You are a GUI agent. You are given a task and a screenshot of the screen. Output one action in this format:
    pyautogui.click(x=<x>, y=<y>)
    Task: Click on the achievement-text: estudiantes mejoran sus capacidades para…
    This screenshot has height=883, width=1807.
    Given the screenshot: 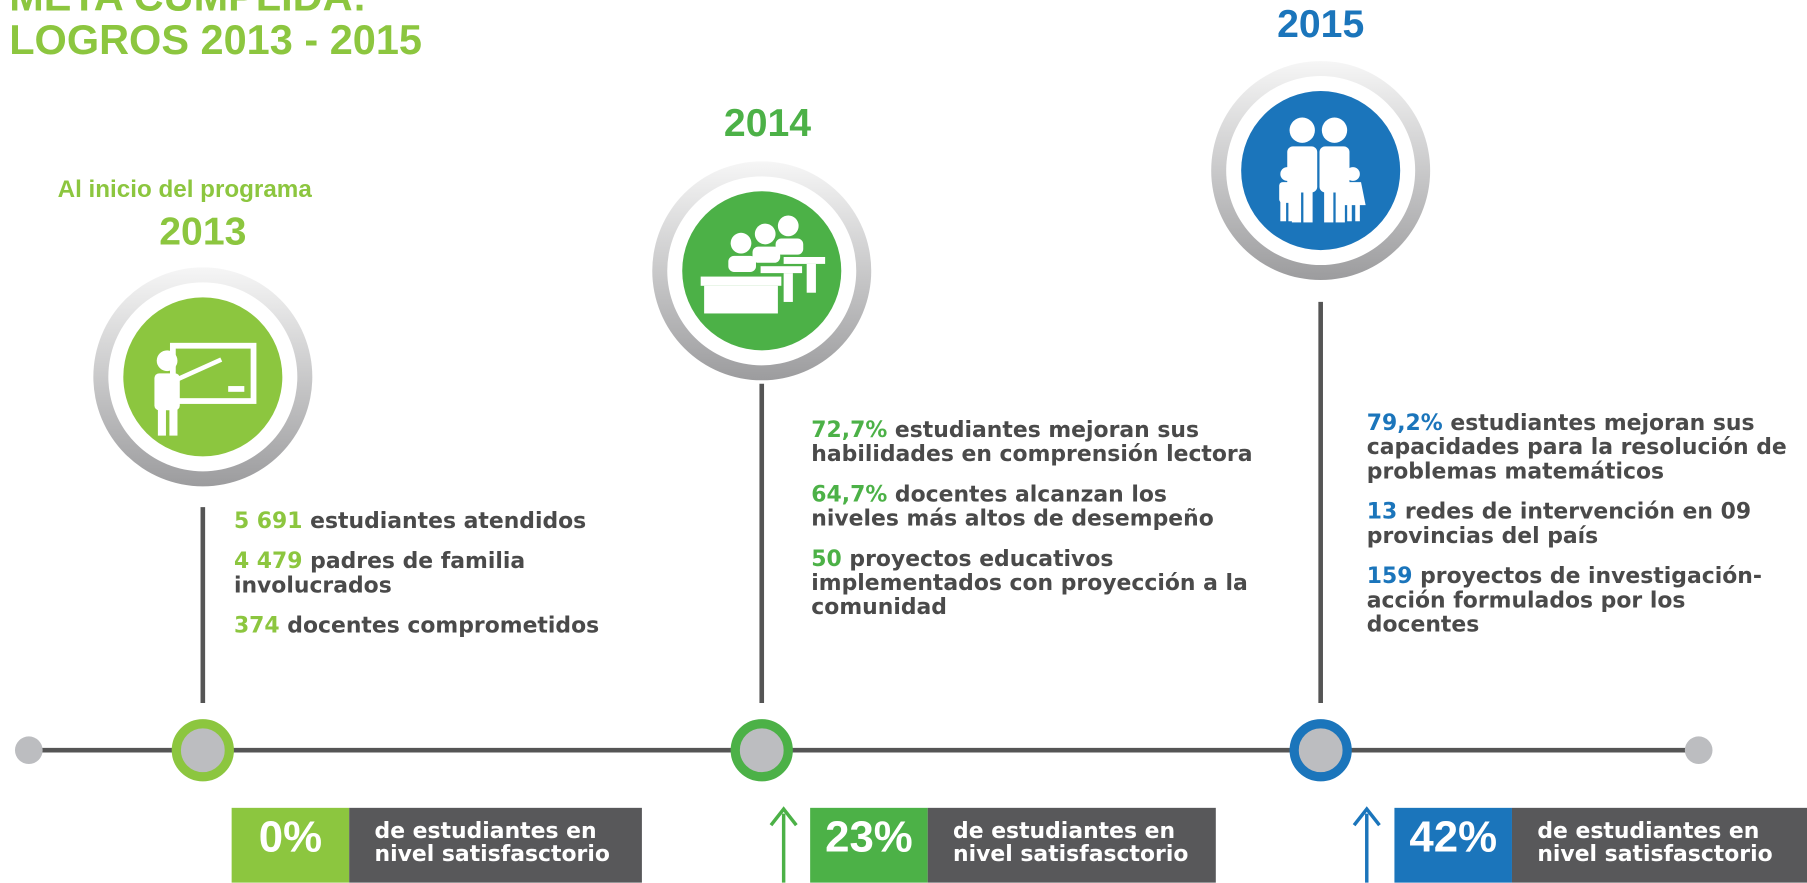 What is the action you would take?
    pyautogui.click(x=1576, y=447)
    